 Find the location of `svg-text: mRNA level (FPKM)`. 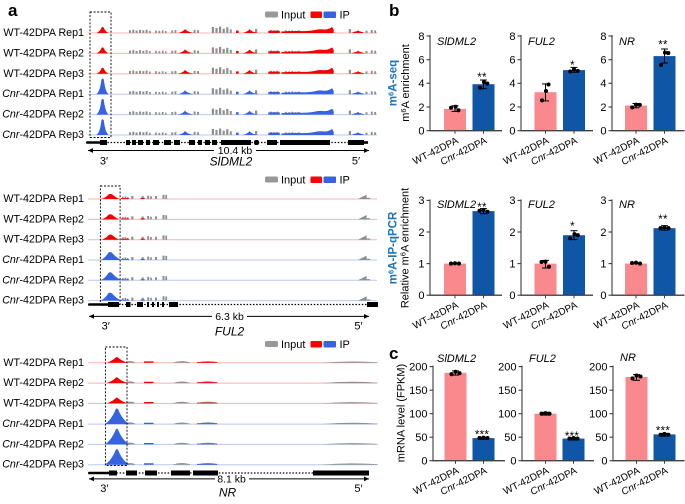

svg-text: mRNA level (FPKM) is located at coordinates (402, 413).